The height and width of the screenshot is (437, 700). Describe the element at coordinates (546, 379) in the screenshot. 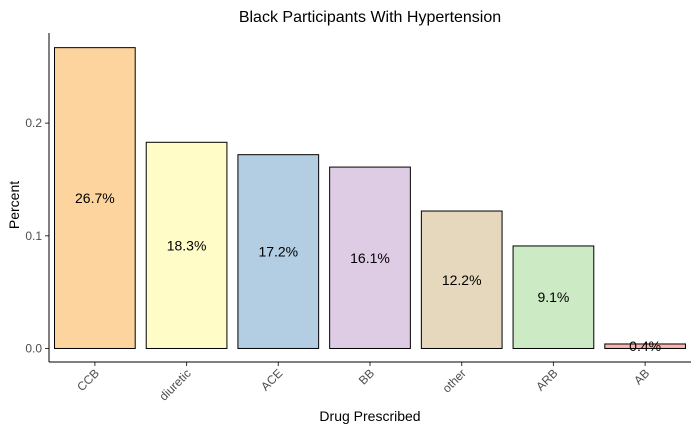

I see `x-tick-label-arb: ARB` at that location.